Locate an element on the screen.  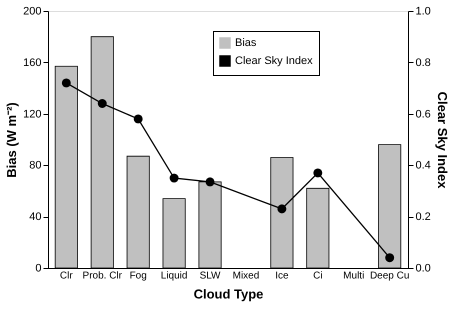
x-tick-label: Ci is located at coordinates (318, 276).